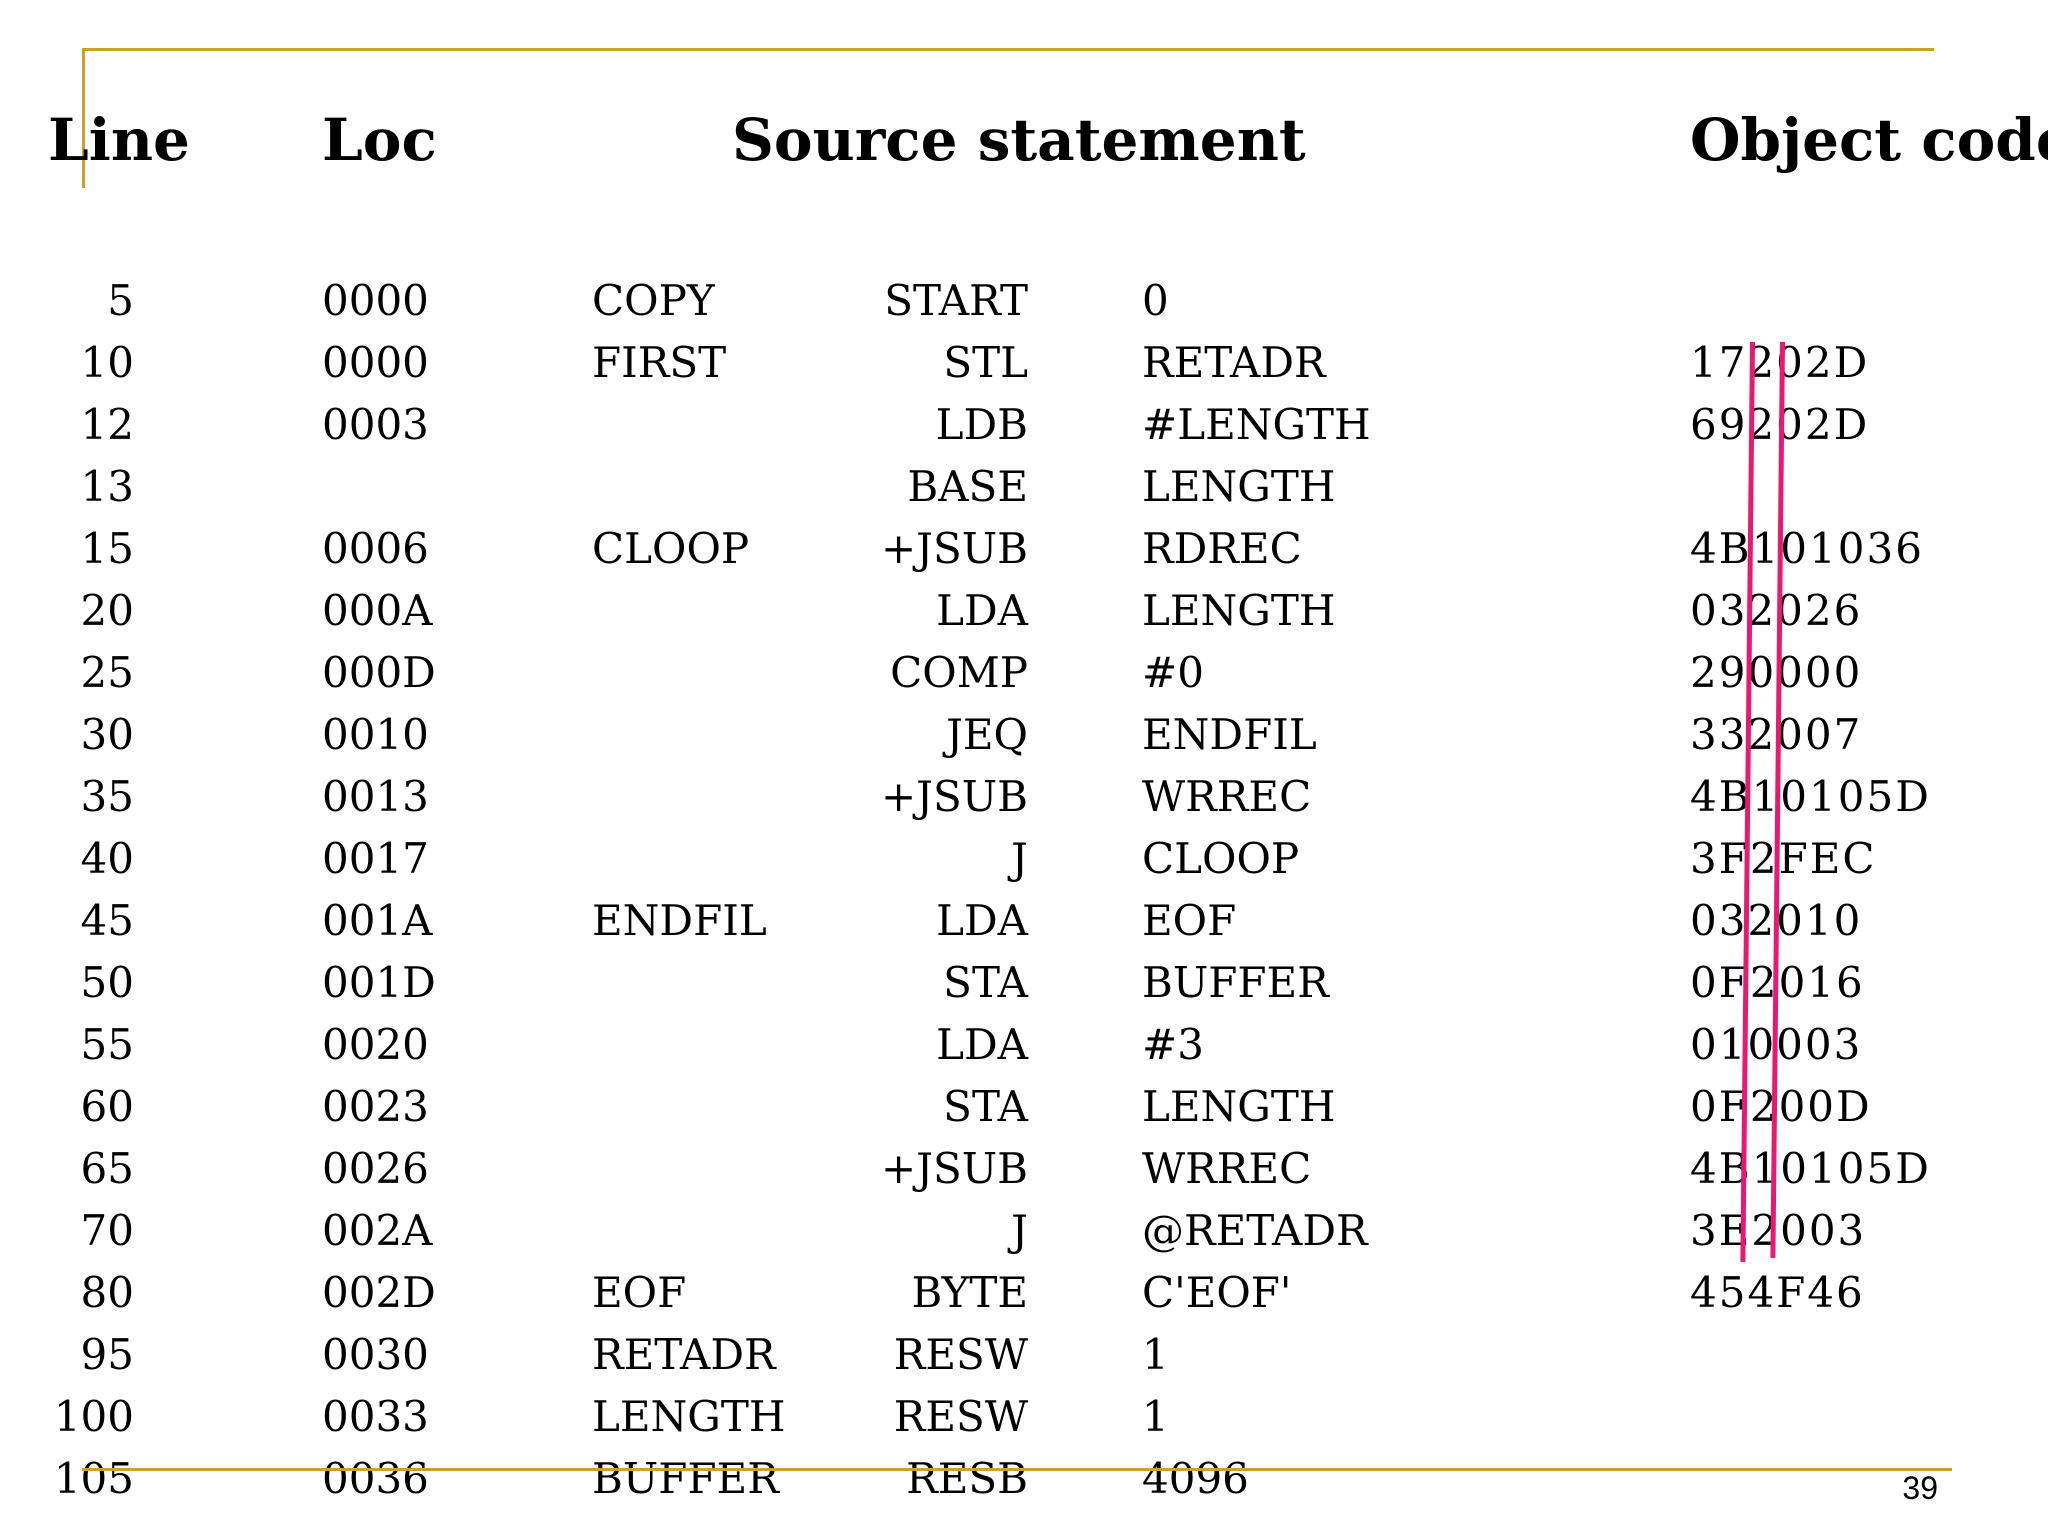 Image resolution: width=2048 pixels, height=1537 pixels. I want to click on cell-line-number: 65, so click(107, 1168).